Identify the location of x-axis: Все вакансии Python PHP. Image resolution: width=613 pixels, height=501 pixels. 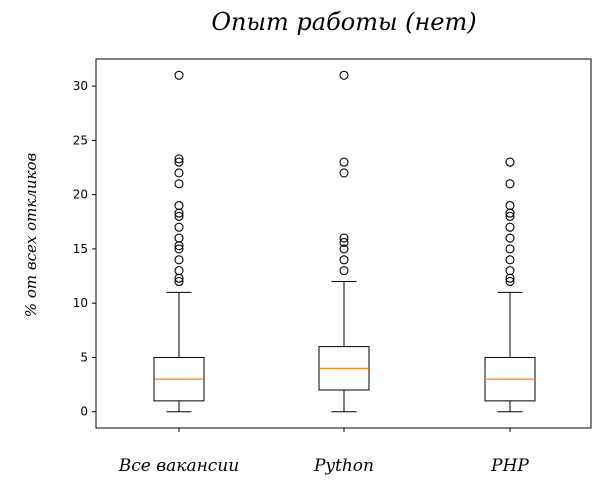
(323, 452).